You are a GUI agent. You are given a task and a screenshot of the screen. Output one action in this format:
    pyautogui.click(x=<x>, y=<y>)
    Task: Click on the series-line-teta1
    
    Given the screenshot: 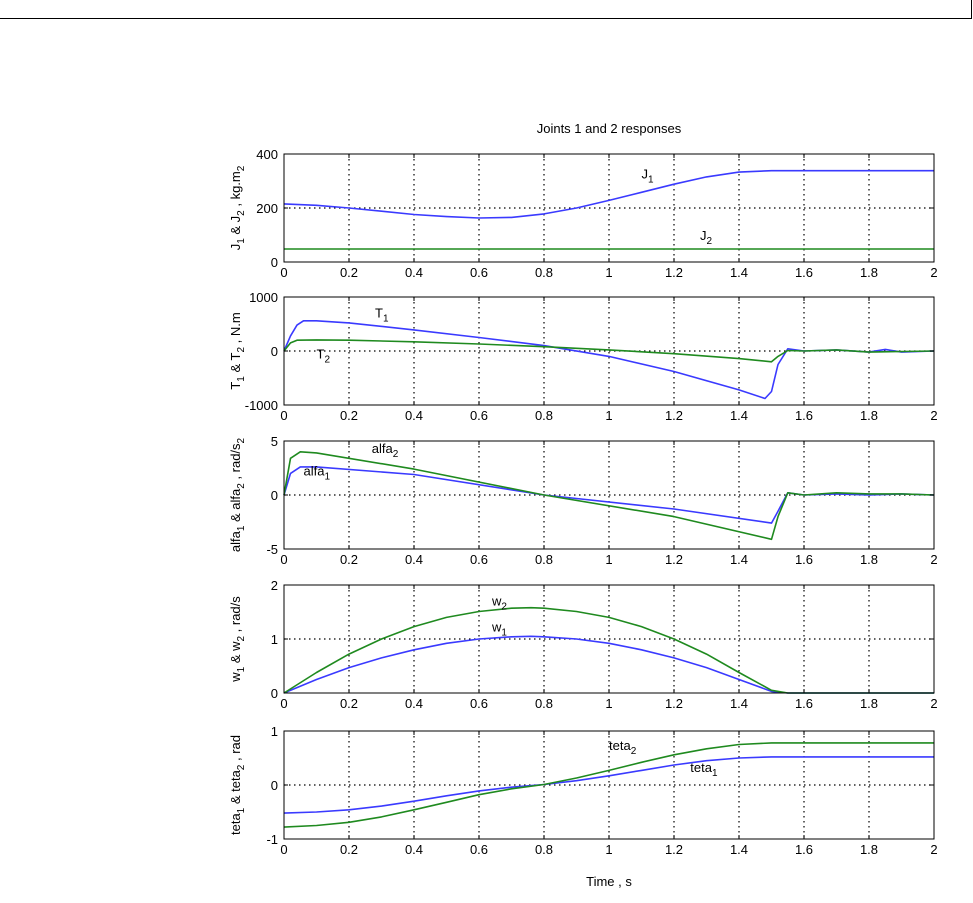 What is the action you would take?
    pyautogui.click(x=608, y=785)
    